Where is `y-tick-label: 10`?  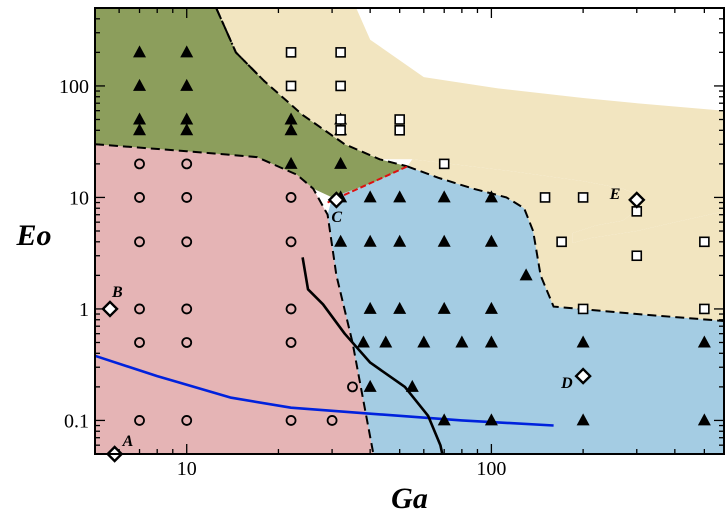 y-tick-label: 10 is located at coordinates (79, 198).